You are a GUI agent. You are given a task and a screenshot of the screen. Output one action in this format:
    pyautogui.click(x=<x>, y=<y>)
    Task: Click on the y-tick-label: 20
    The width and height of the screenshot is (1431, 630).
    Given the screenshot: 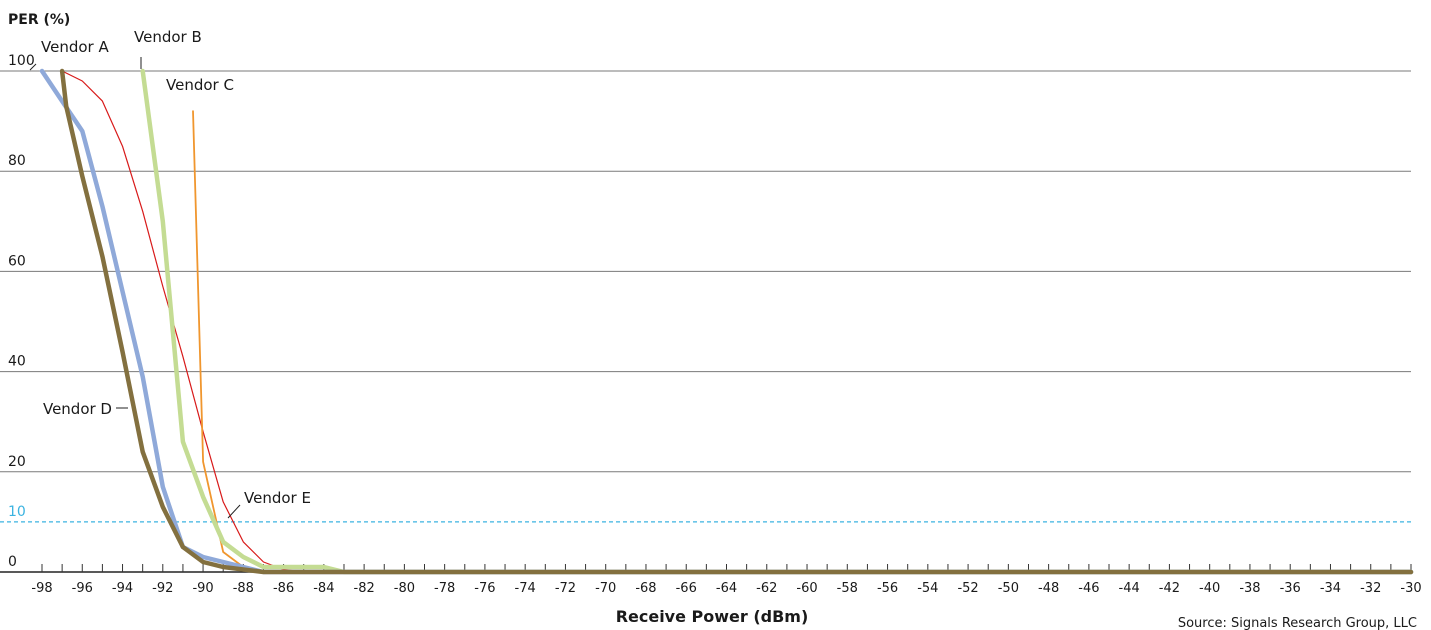 What is the action you would take?
    pyautogui.click(x=17, y=462)
    